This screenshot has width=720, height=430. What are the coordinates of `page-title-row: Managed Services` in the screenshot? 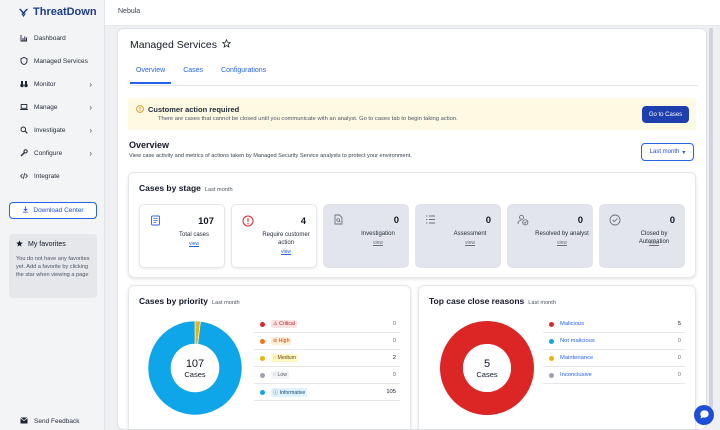 It's located at (181, 44).